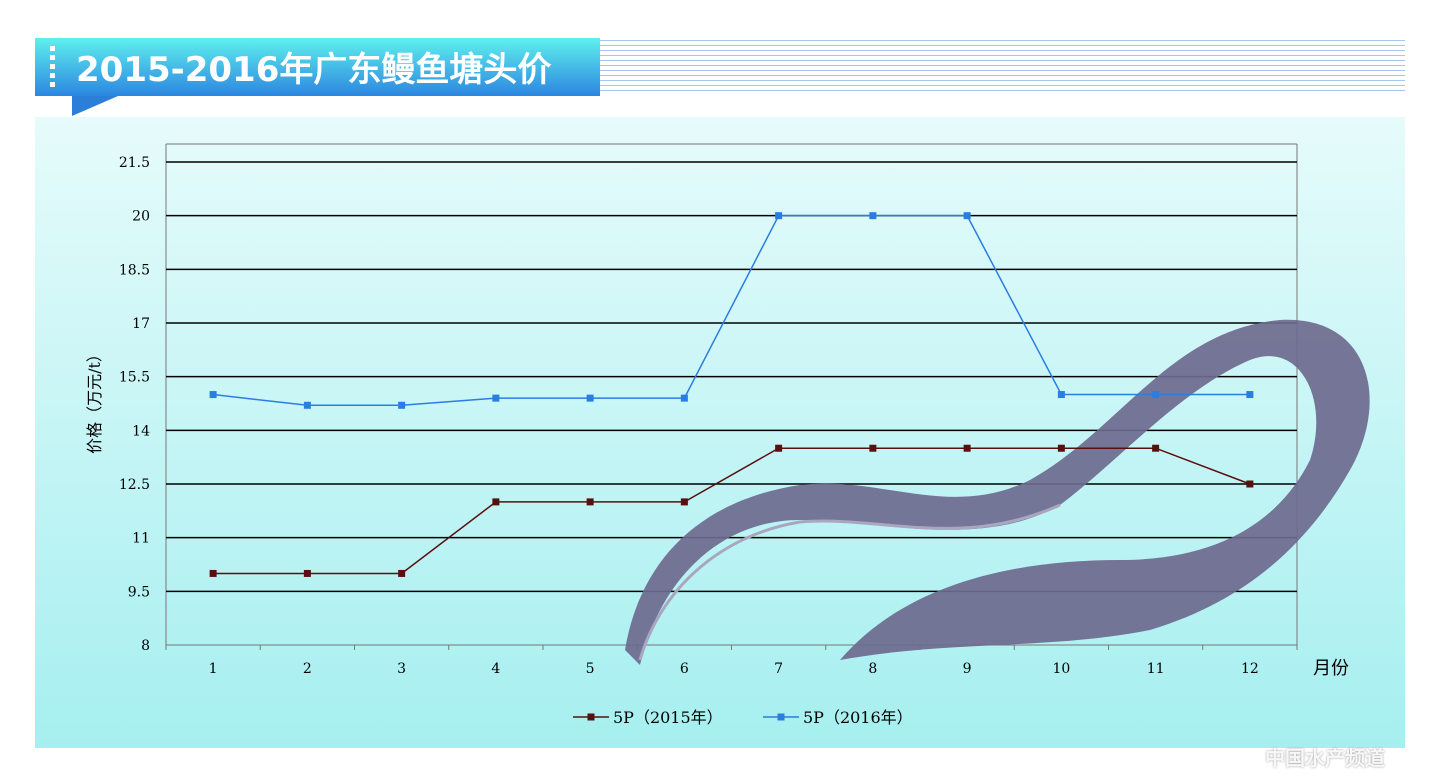 The height and width of the screenshot is (780, 1441). I want to click on x-tick-label: 2, so click(307, 669).